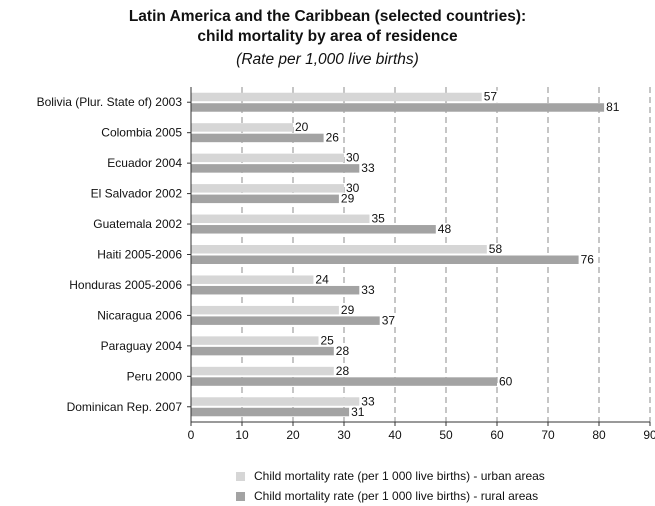  Describe the element at coordinates (548, 435) in the screenshot. I see `x-tick-label: 70` at that location.